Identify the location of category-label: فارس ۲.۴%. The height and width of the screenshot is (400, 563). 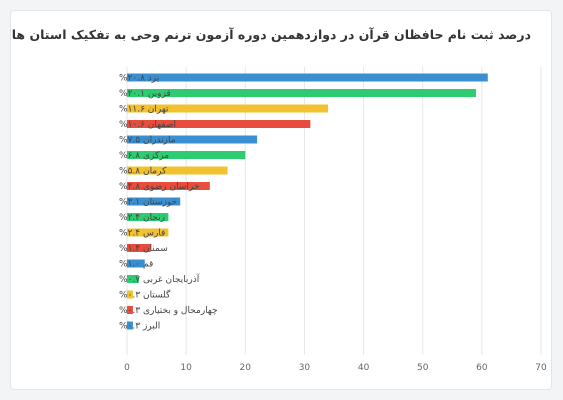
(142, 234).